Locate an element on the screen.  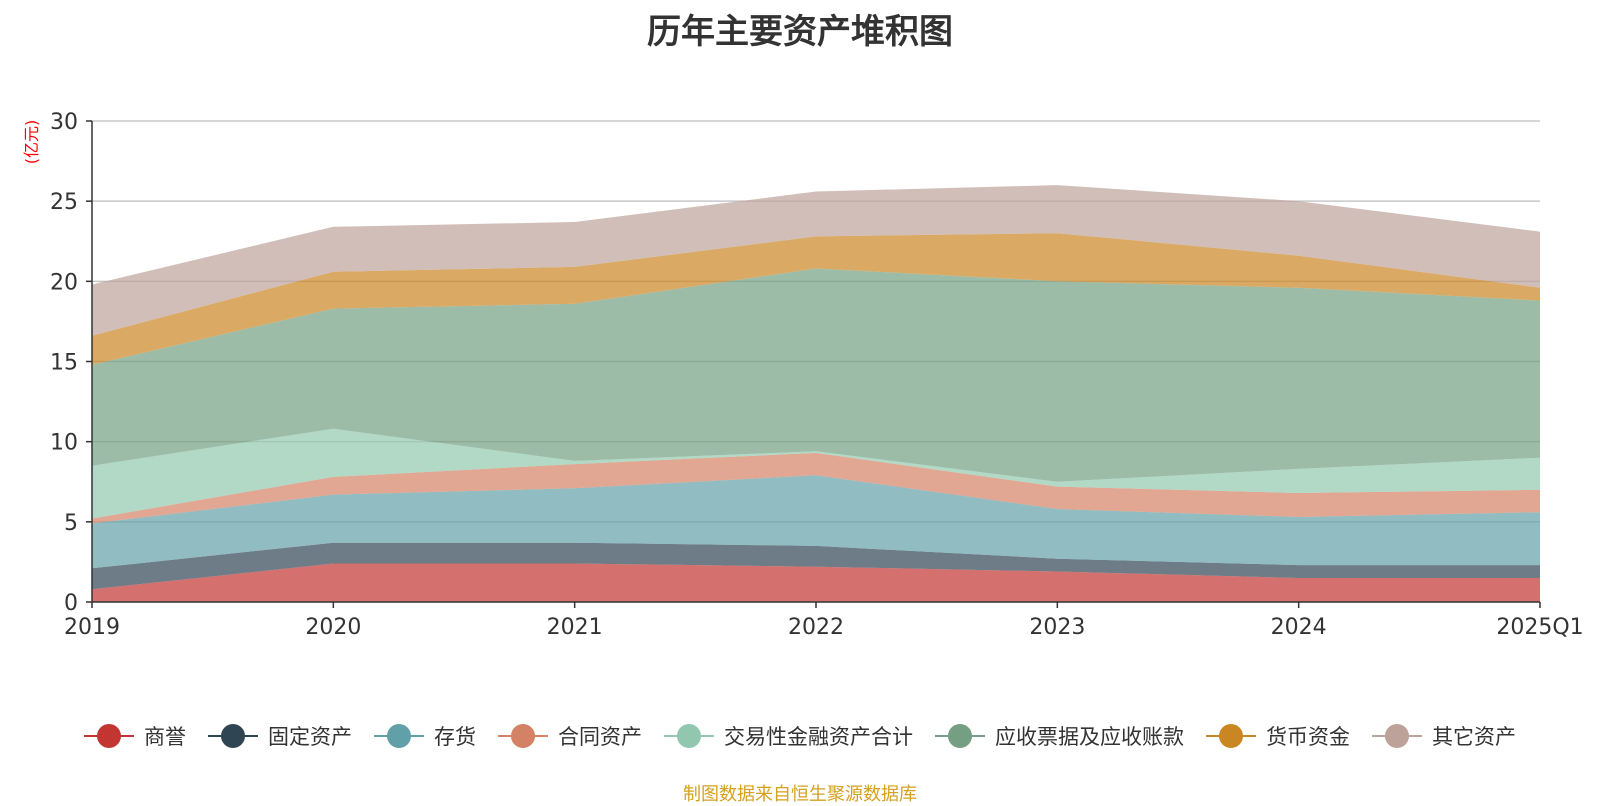
legend-label: 应收票据及应收账款 is located at coordinates (1089, 737).